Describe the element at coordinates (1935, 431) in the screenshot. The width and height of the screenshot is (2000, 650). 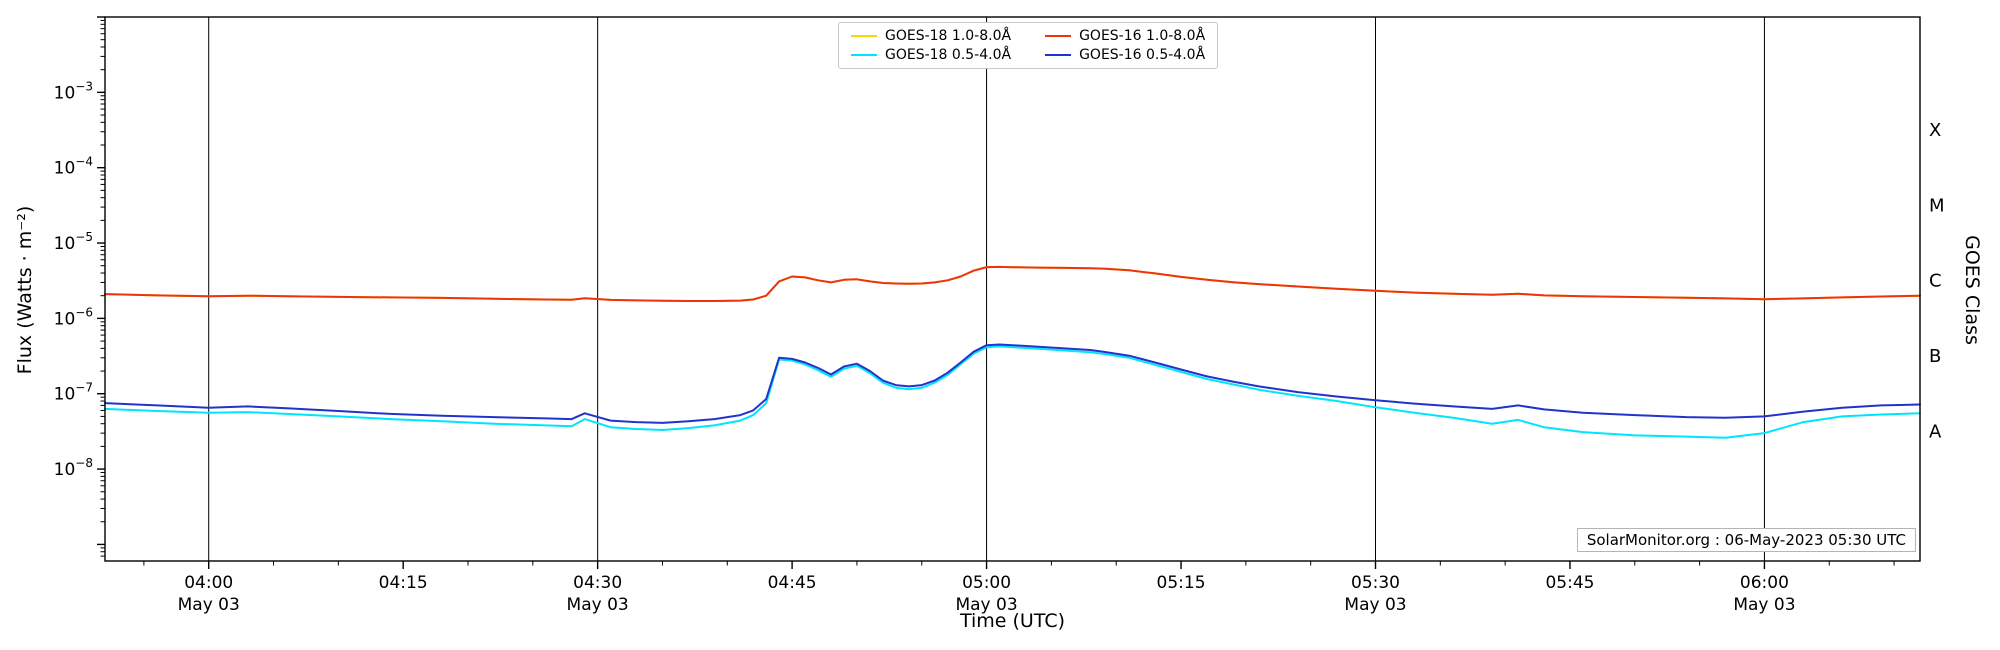
I see `goes-class-letter-a: A` at that location.